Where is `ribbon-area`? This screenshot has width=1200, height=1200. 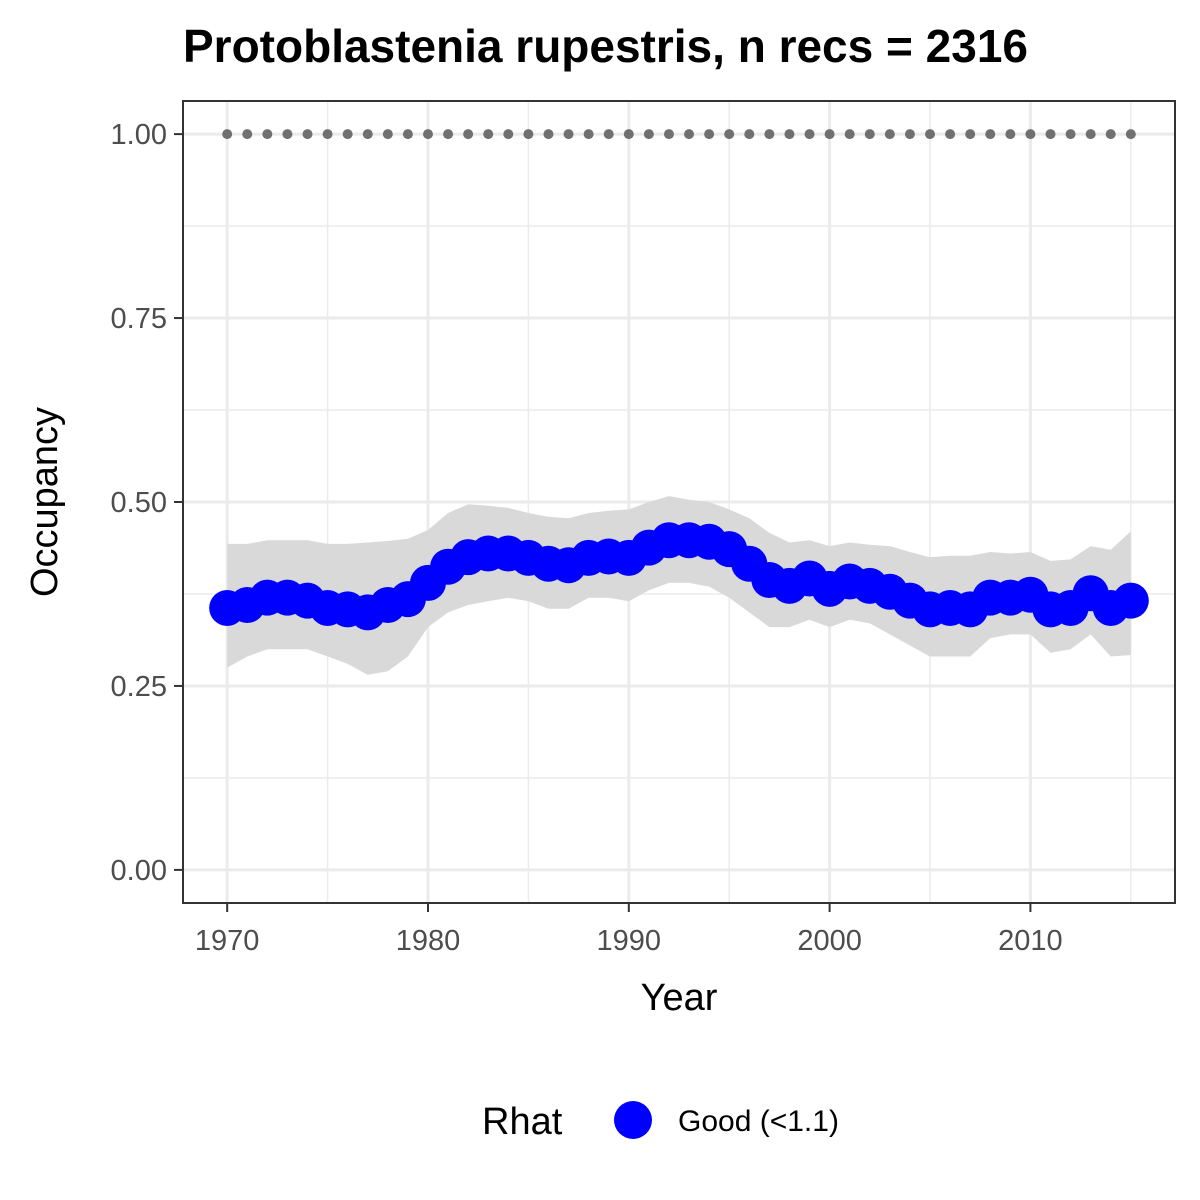
ribbon-area is located at coordinates (679, 585).